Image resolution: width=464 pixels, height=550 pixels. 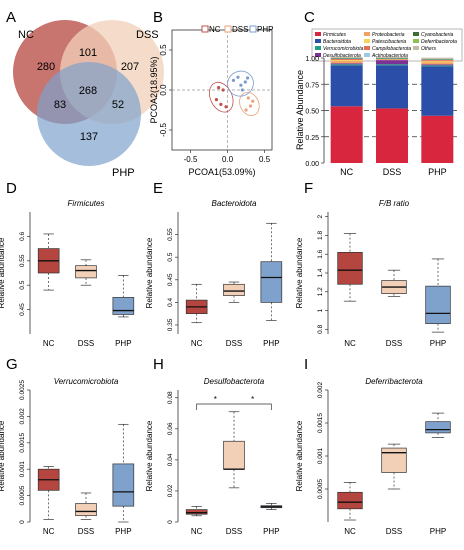 I want to click on boxplot-ytick-label: 0.55, so click(x=170, y=234).